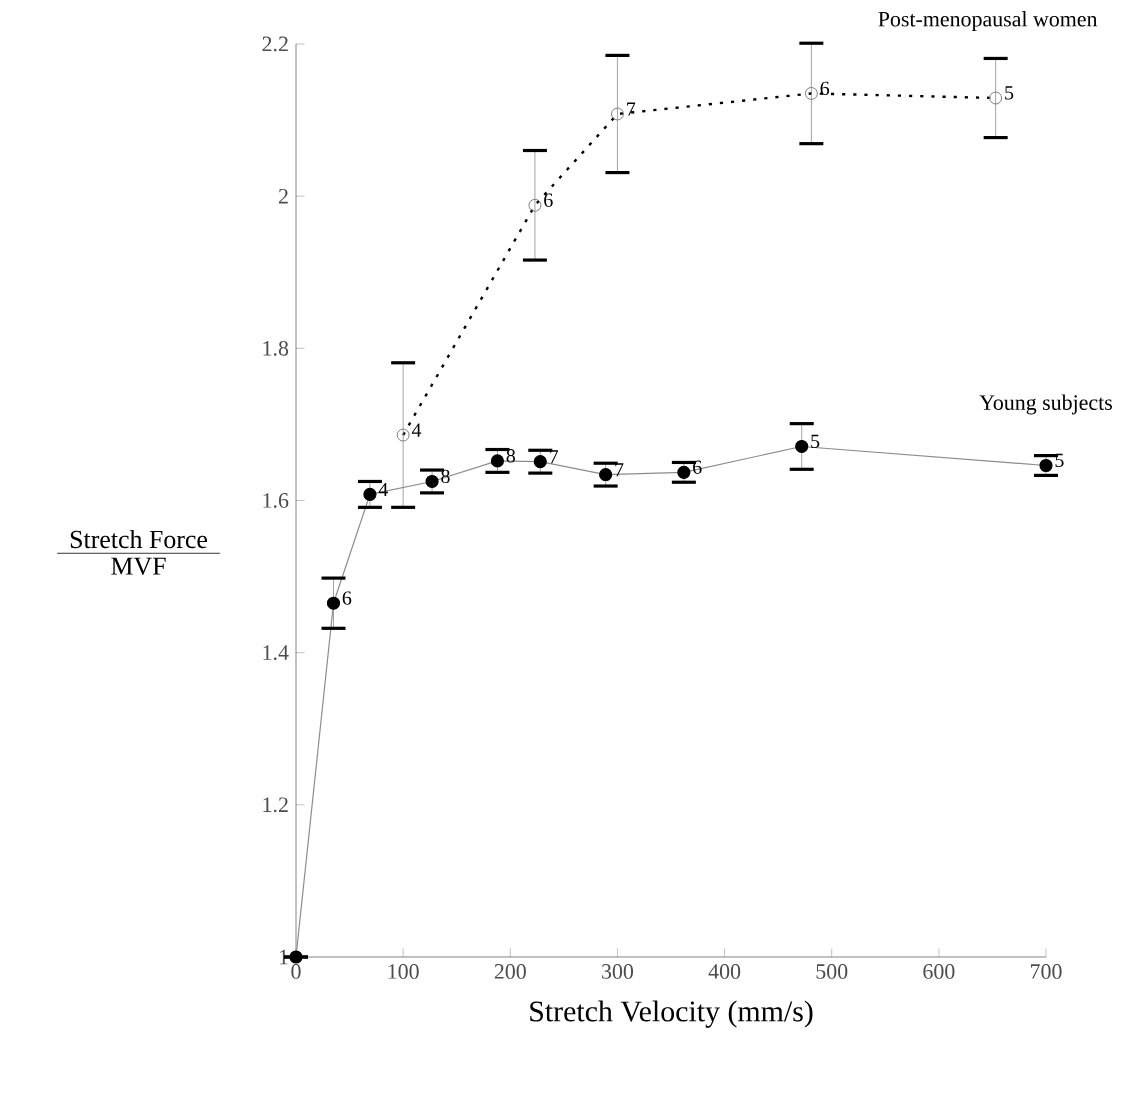 The width and height of the screenshot is (1144, 1099). I want to click on text: Post-menopausal women, so click(988, 21).